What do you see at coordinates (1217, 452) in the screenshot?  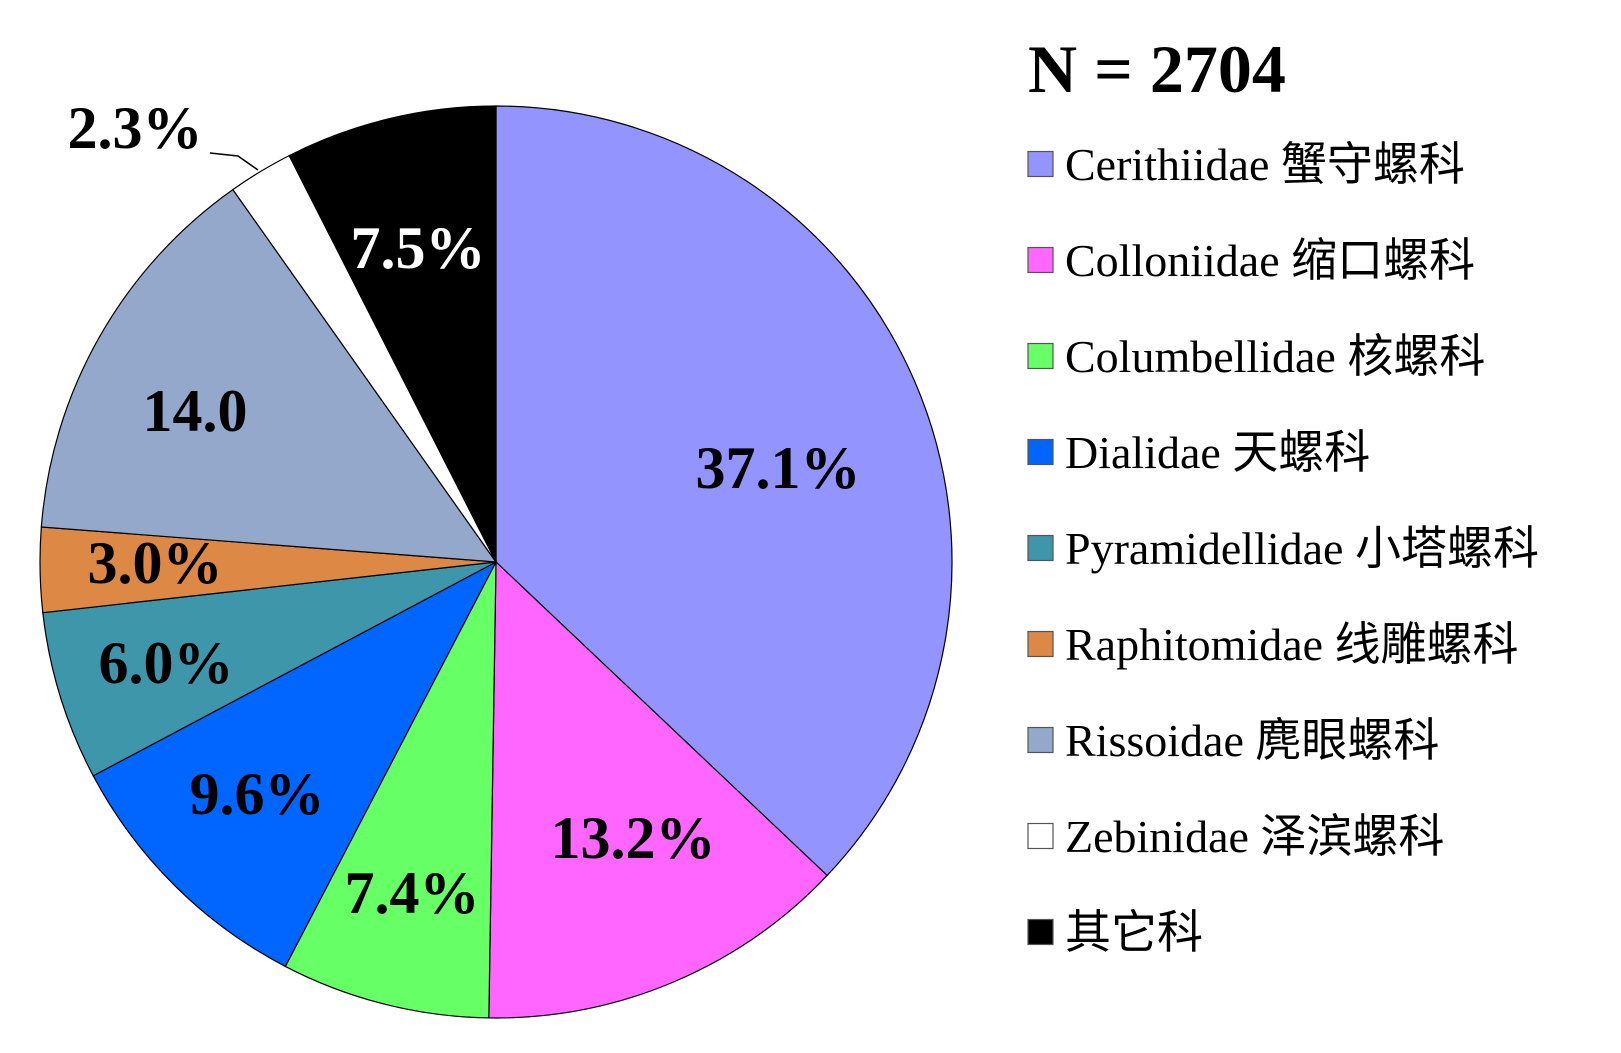 I see `legend-label-4: Dialidae 天螺科` at bounding box center [1217, 452].